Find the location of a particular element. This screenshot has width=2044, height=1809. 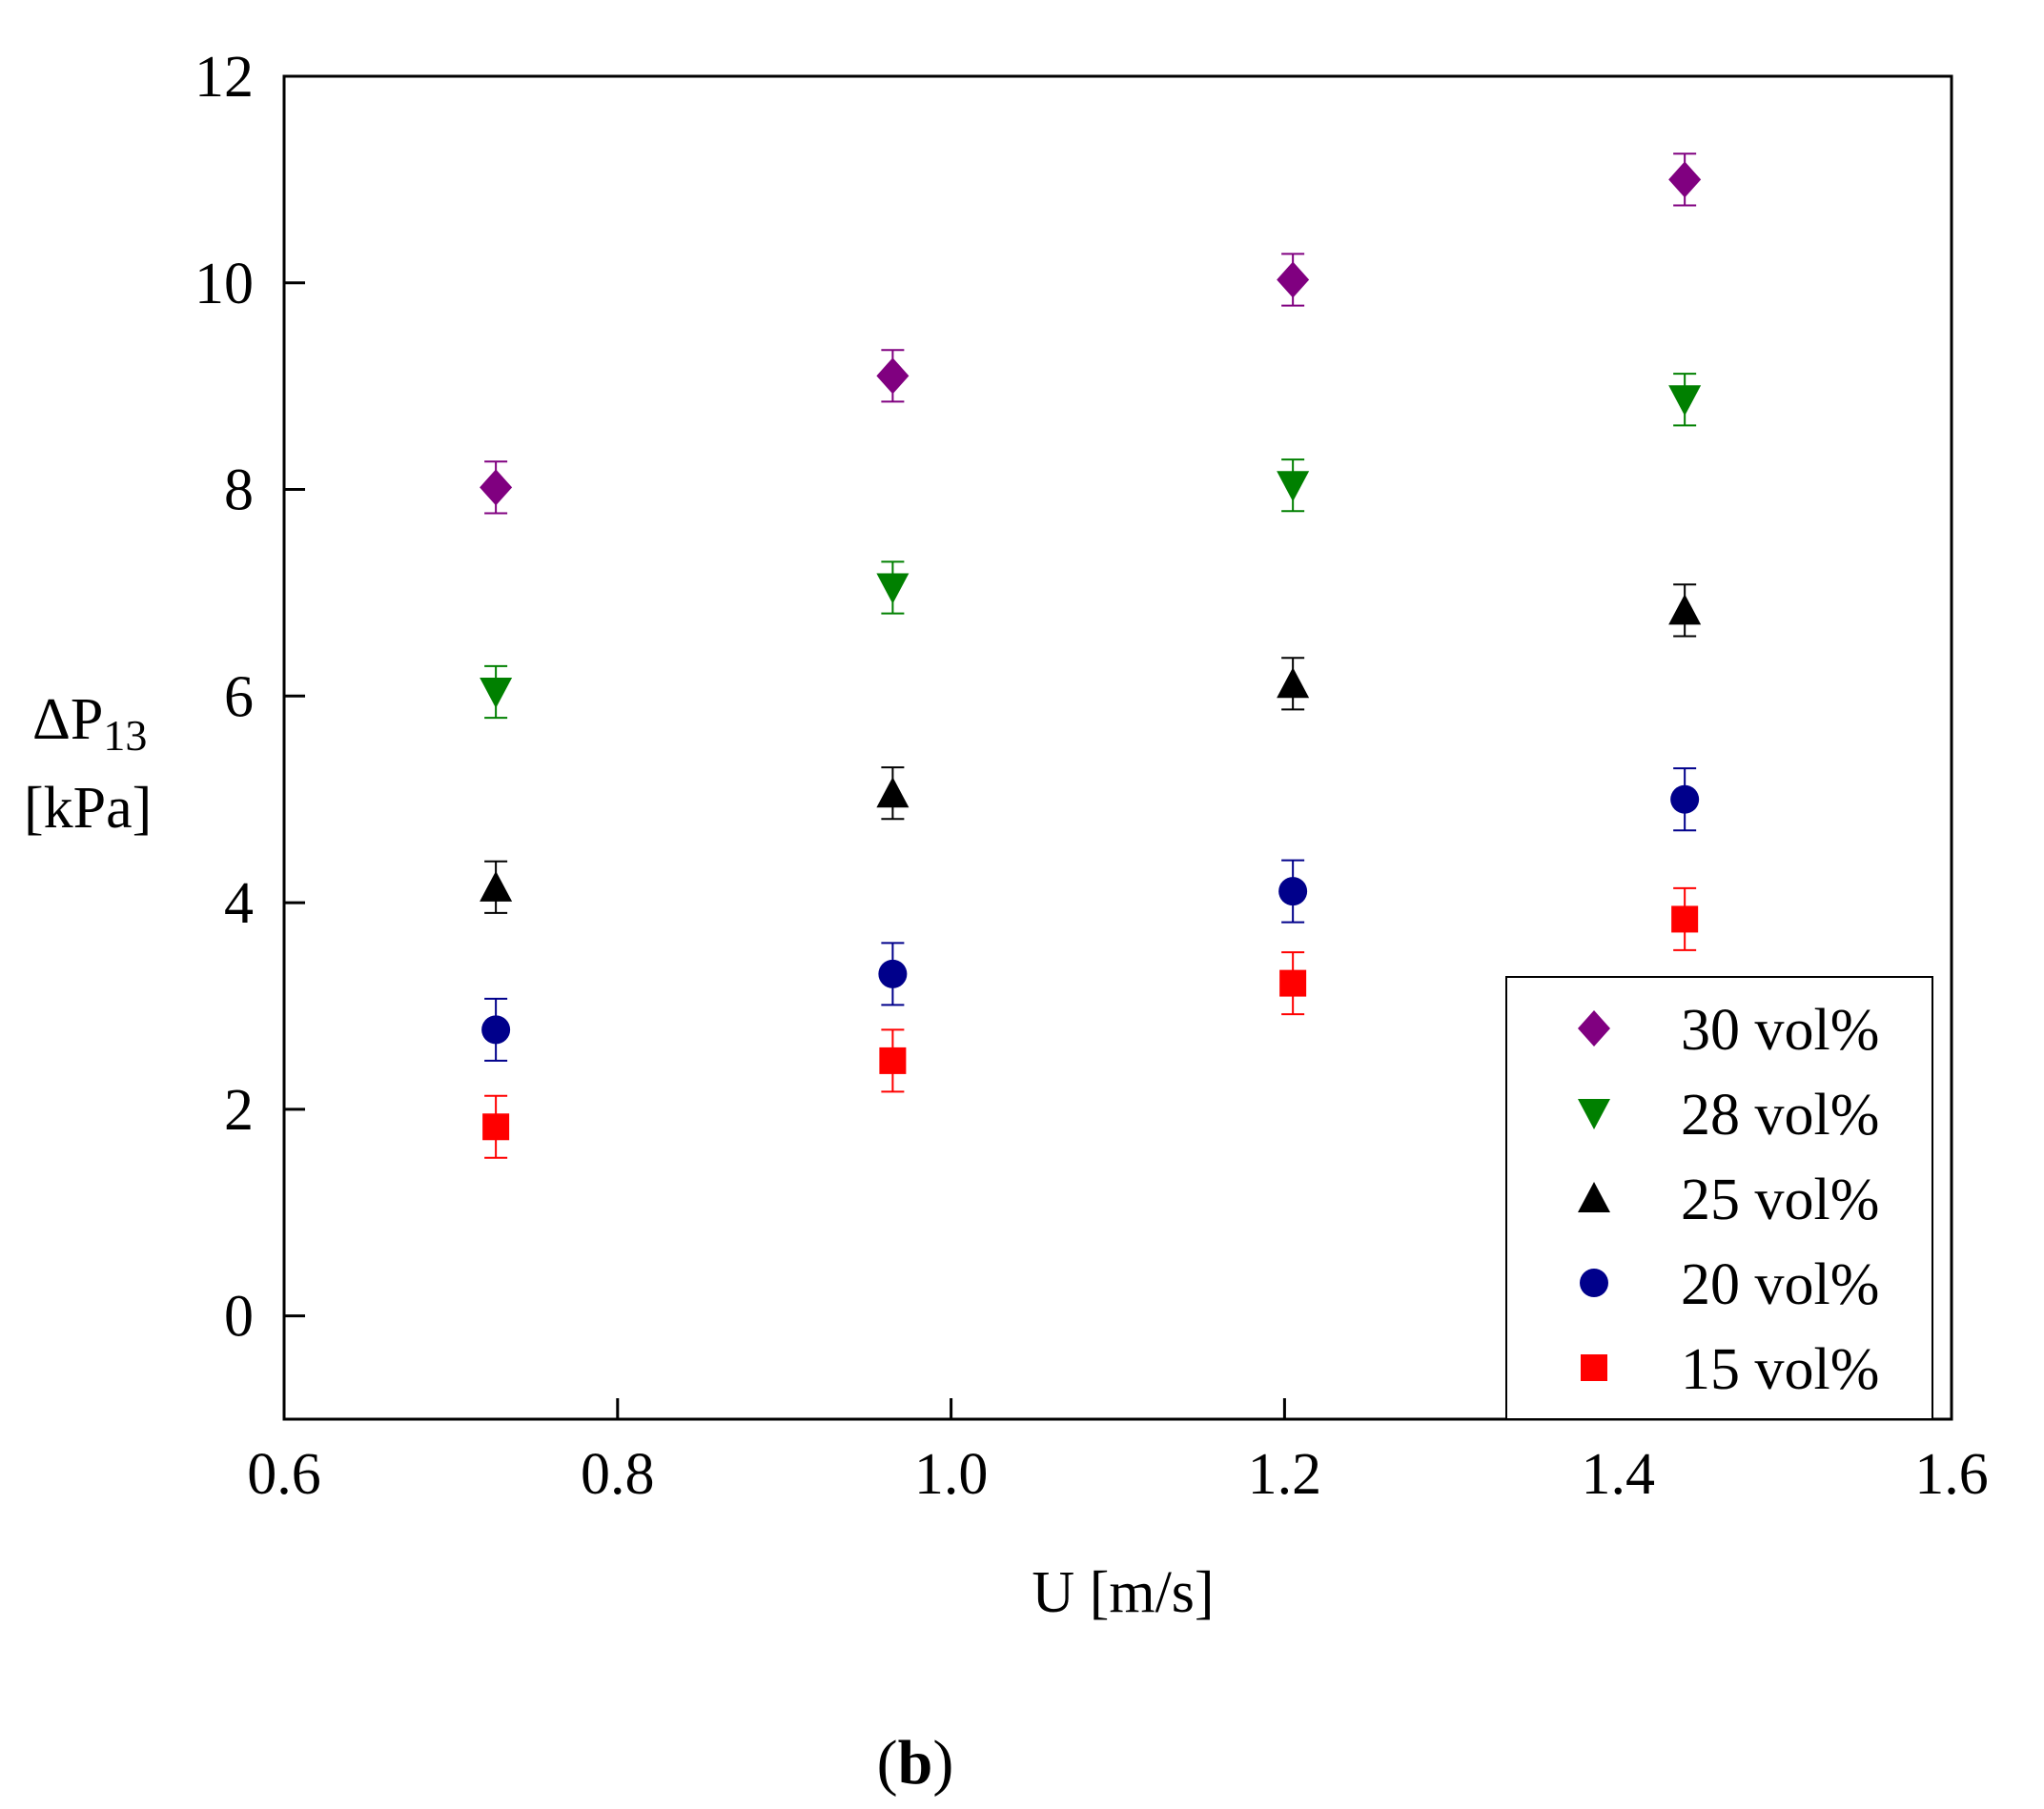

y-tick-label: 0 is located at coordinates (239, 1318).